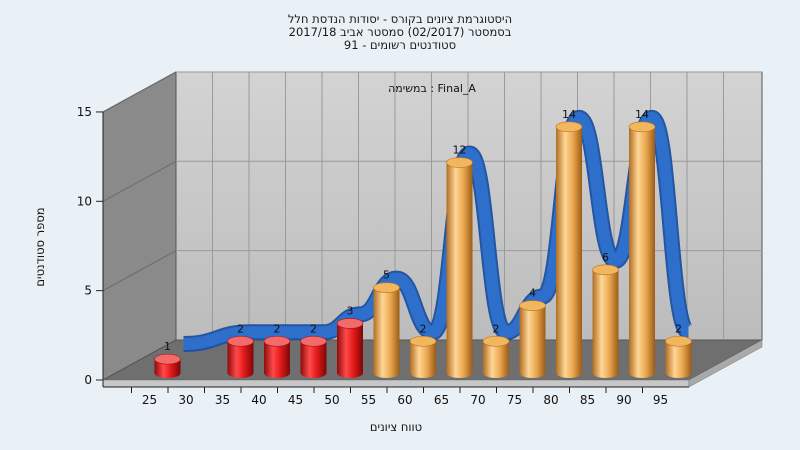 The height and width of the screenshot is (450, 800). Describe the element at coordinates (258, 400) in the screenshot. I see `x-tick-label: 40` at that location.